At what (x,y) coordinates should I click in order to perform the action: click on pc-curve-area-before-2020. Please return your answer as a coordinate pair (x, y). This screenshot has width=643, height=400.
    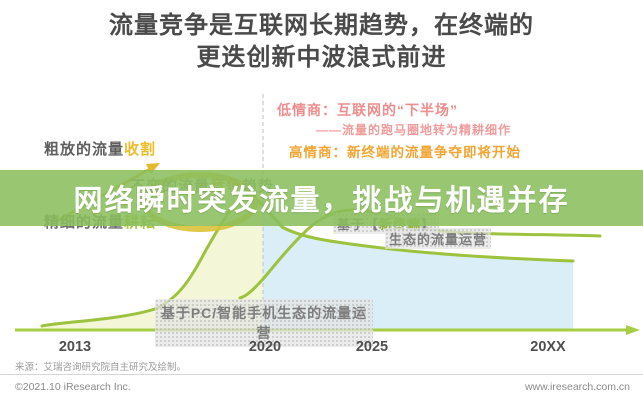
    Looking at the image, I should click on (152, 263).